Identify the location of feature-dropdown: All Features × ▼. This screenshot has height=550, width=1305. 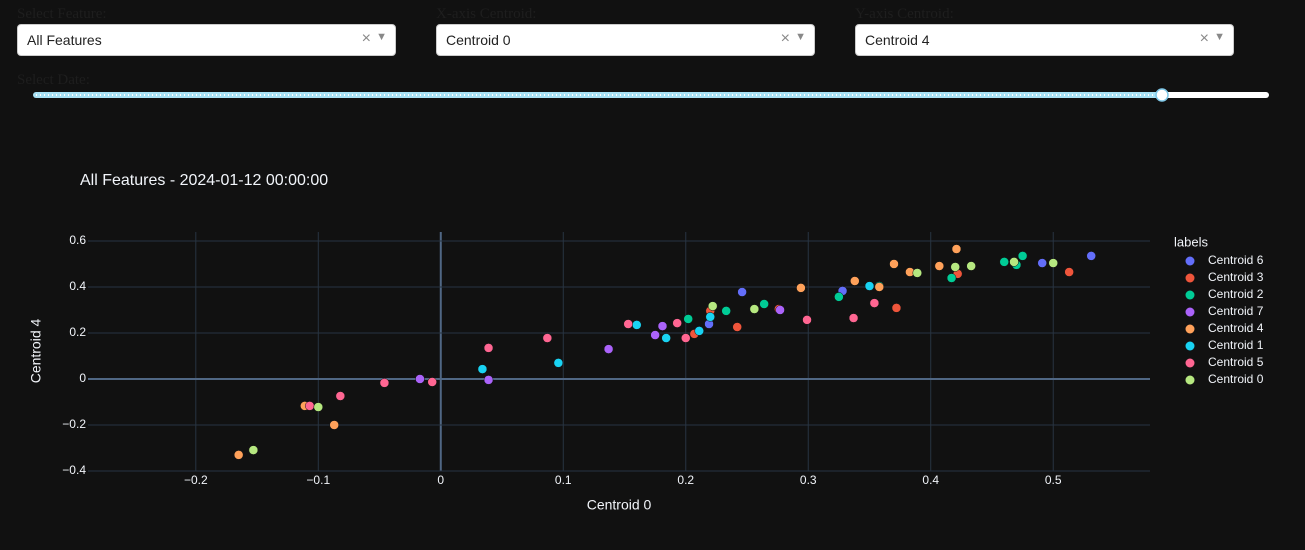
(206, 40).